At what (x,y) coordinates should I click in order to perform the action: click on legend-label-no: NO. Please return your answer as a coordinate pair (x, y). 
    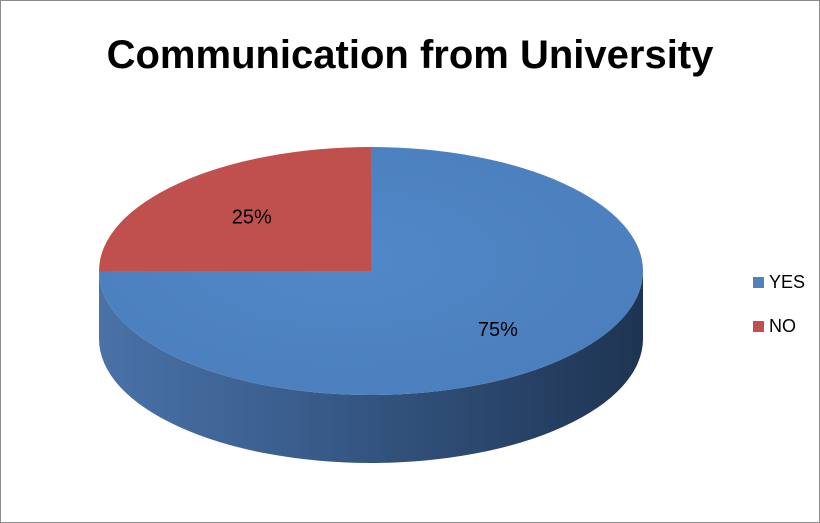
    Looking at the image, I should click on (782, 326).